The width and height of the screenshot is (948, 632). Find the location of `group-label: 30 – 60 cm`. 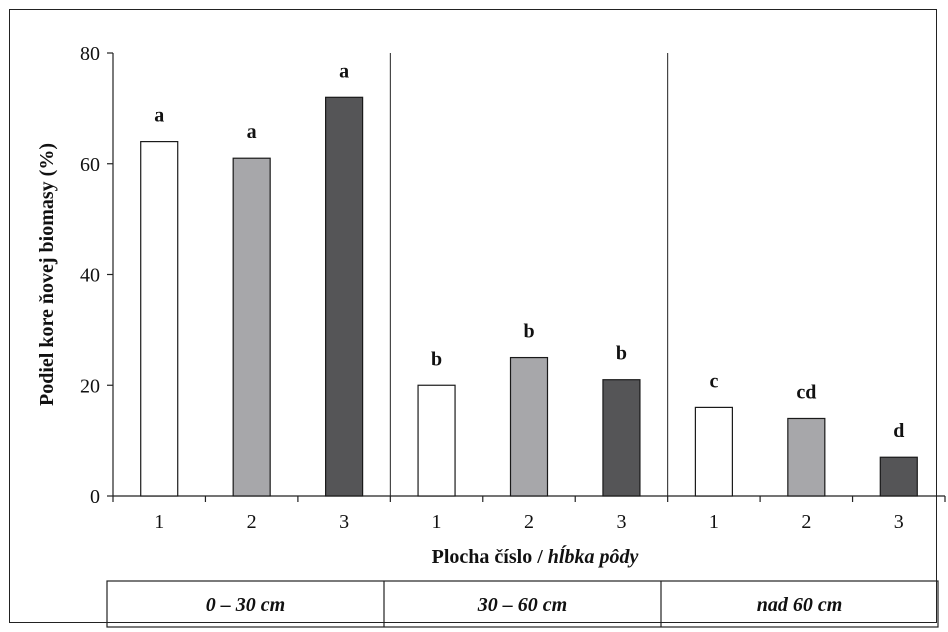

group-label: 30 – 60 cm is located at coordinates (522, 605).